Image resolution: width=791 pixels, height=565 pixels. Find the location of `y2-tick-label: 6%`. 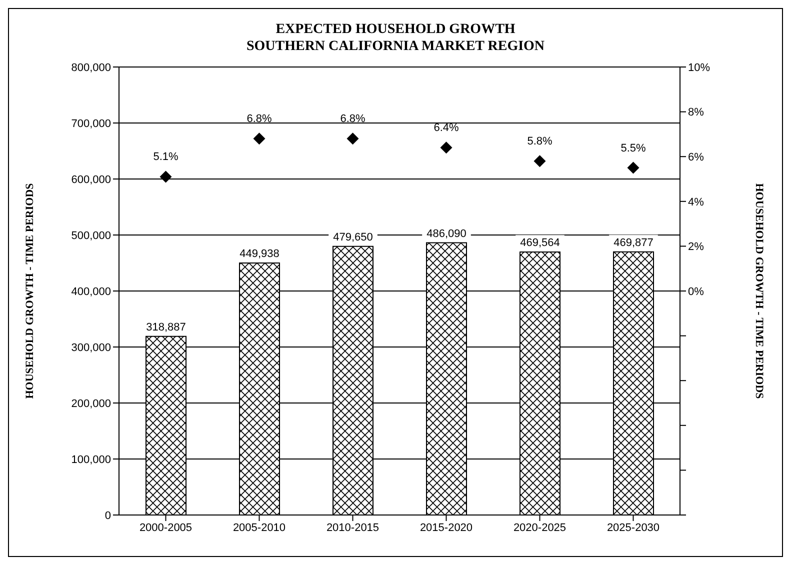

y2-tick-label: 6% is located at coordinates (696, 158).